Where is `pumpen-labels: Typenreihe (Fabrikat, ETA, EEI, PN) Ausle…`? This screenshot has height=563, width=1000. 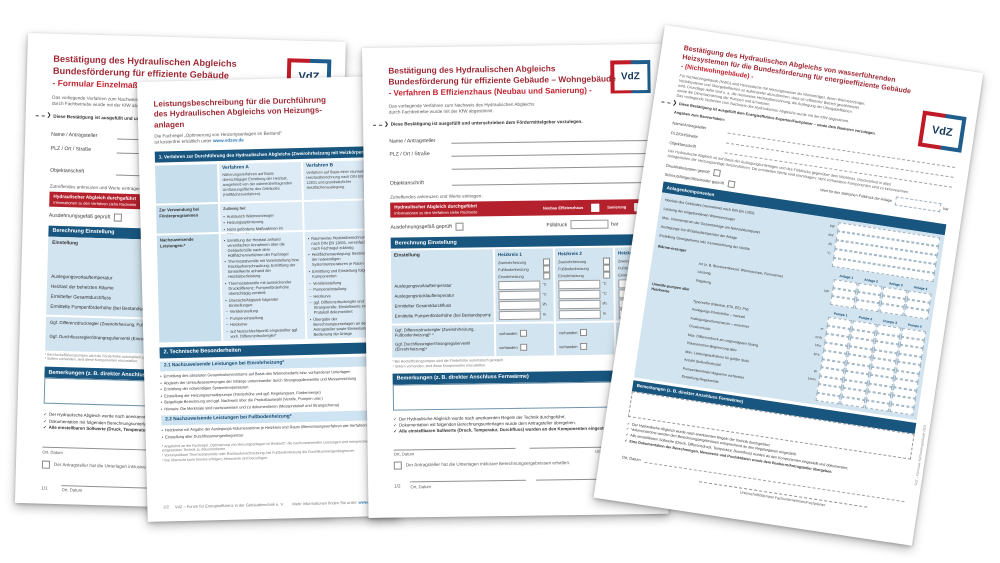
pumpen-labels: Typenreihe (Fabrikat, ETA, EEI, PN) Ausle… is located at coordinates (745, 344).